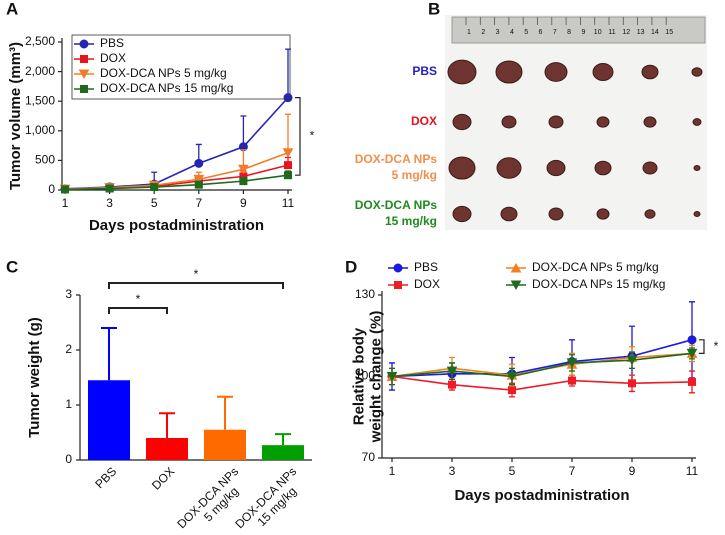 This screenshot has height=535, width=725. What do you see at coordinates (288, 203) in the screenshot?
I see `x-tick-label: 11` at bounding box center [288, 203].